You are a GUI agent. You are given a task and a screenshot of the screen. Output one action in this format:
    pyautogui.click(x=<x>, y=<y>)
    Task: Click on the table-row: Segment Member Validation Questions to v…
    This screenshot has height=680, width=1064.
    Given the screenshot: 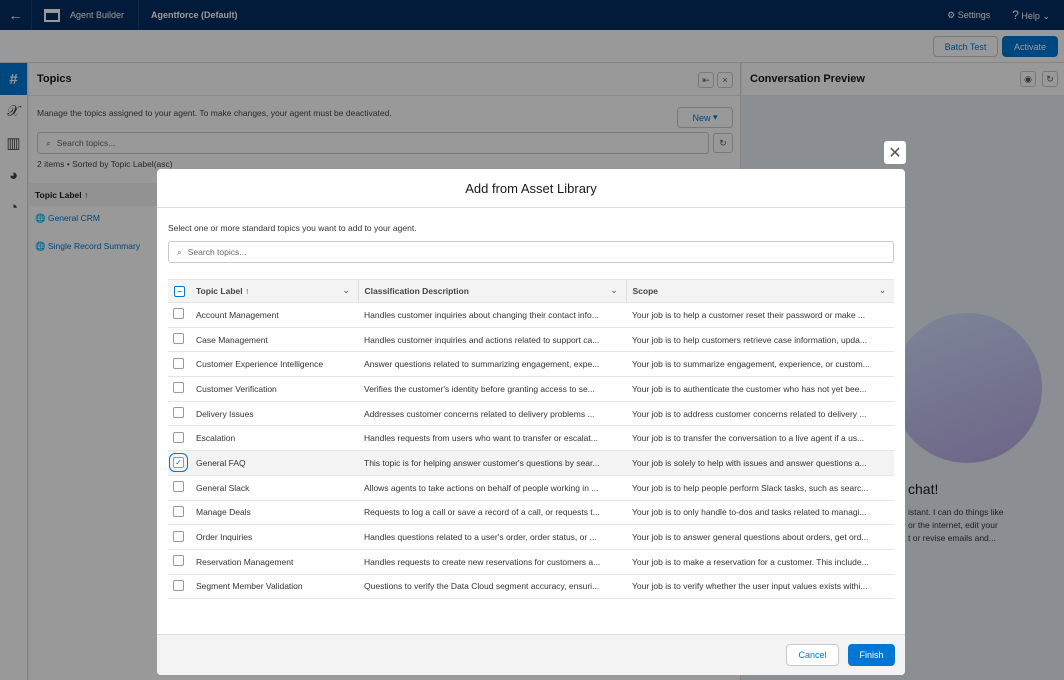 What is the action you would take?
    pyautogui.click(x=531, y=587)
    